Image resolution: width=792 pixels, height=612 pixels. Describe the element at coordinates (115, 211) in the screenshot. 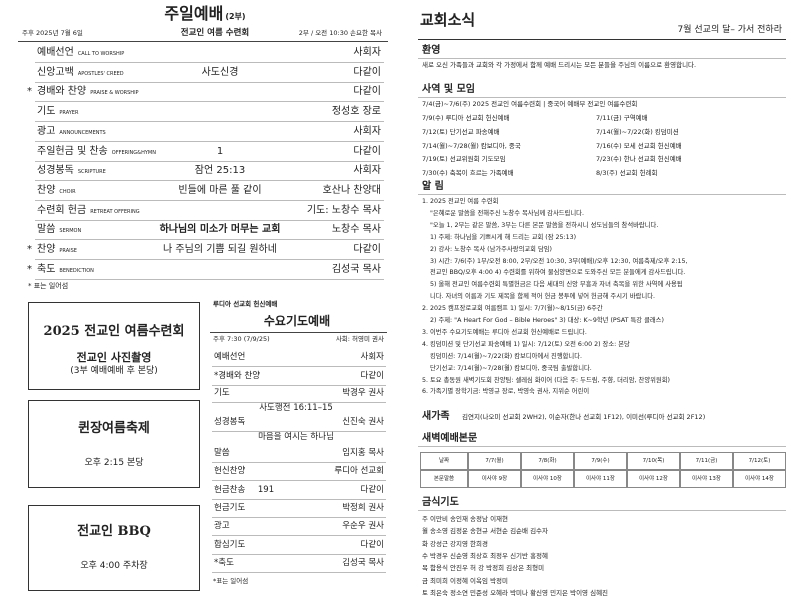

I see `item-english: RETREAT OFFERING` at that location.